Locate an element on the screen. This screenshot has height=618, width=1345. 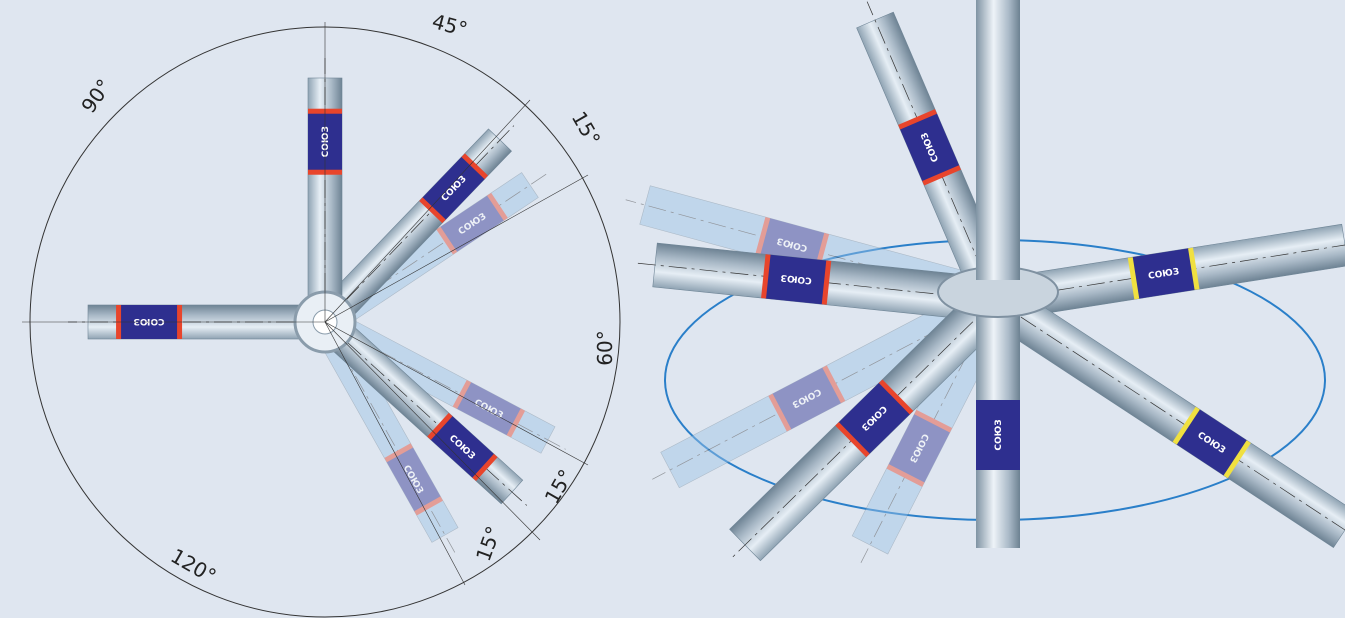
vertical-standard is located at coordinates (998, 140).